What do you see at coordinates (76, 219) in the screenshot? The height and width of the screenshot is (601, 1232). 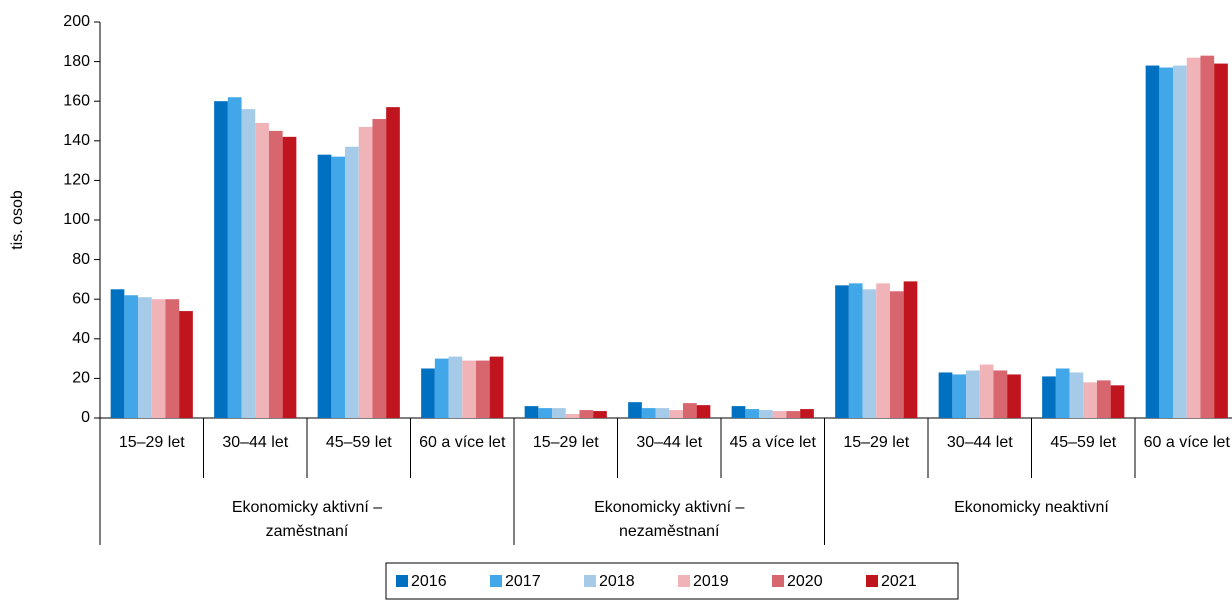 I see `y-tick-label: 100` at bounding box center [76, 219].